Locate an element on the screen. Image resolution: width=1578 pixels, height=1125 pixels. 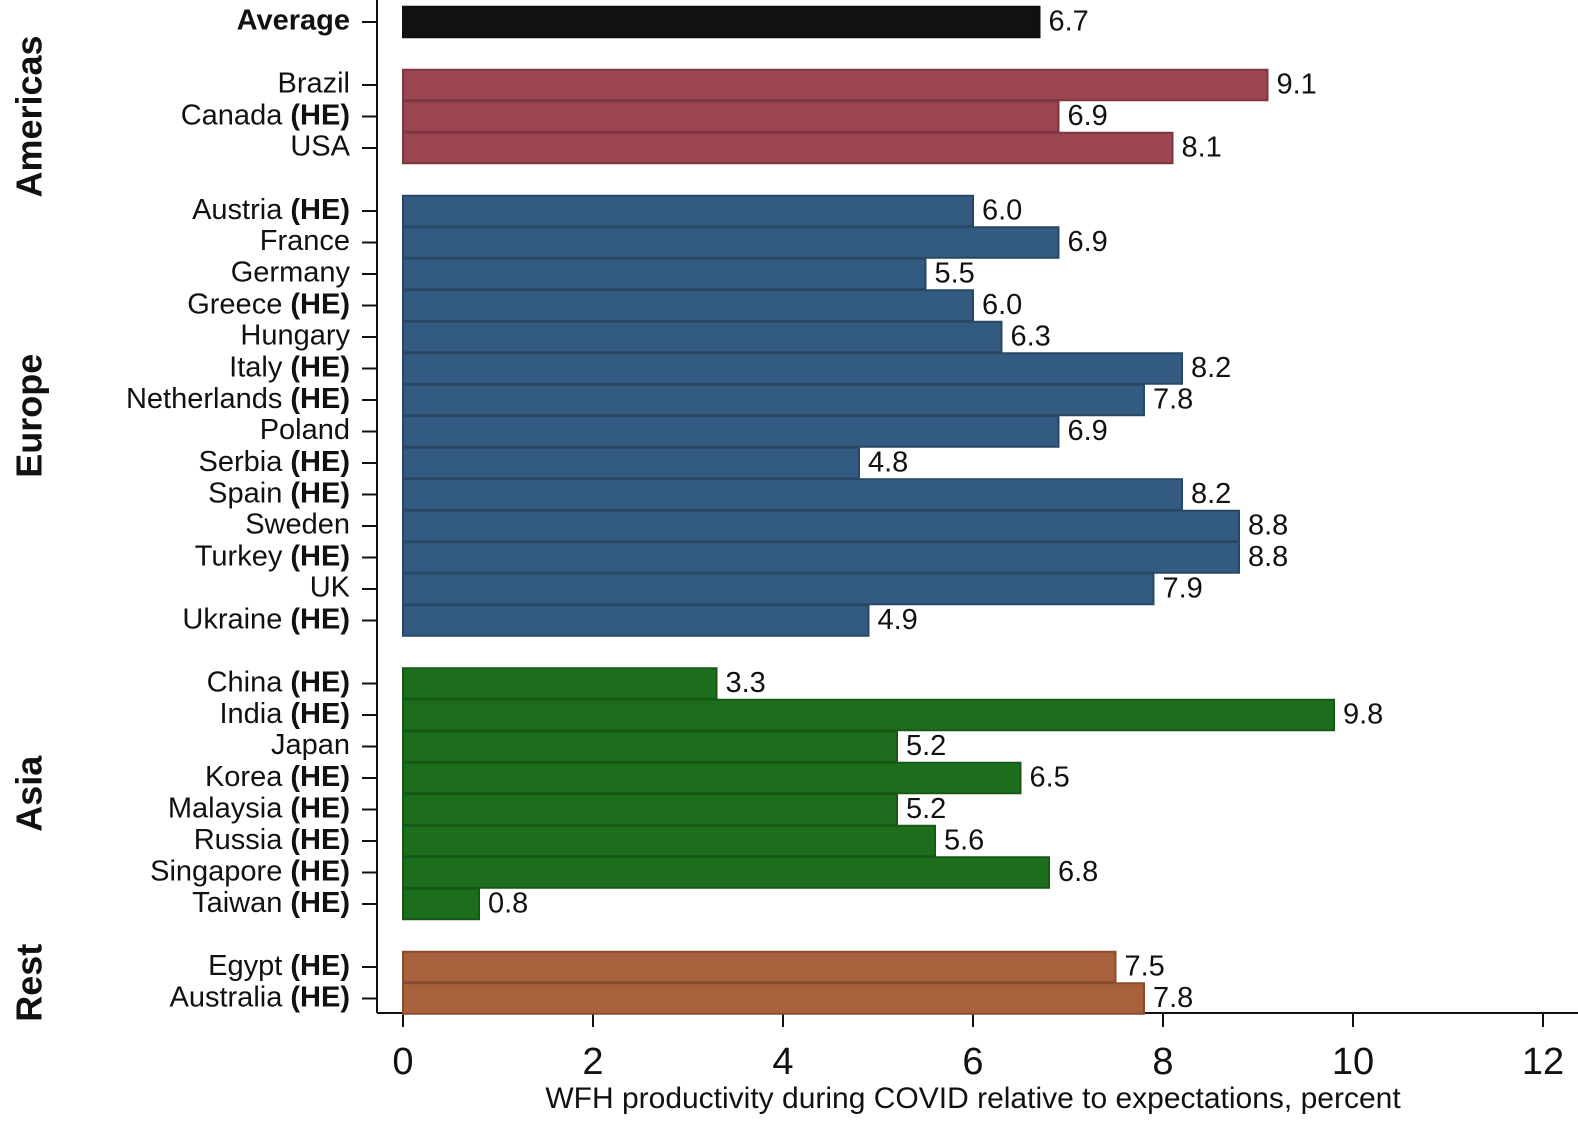
category-label: Spain (HE) is located at coordinates (279, 493).